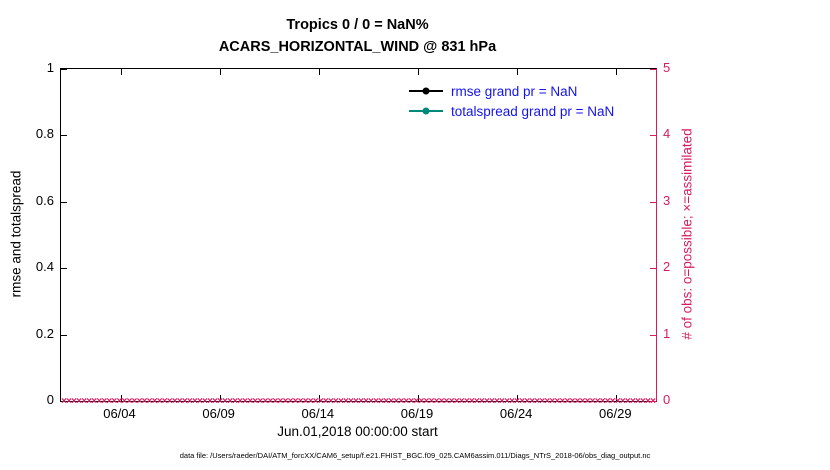 This screenshot has width=830, height=470. What do you see at coordinates (615, 413) in the screenshot?
I see `x-tick-label: 06/29` at bounding box center [615, 413].